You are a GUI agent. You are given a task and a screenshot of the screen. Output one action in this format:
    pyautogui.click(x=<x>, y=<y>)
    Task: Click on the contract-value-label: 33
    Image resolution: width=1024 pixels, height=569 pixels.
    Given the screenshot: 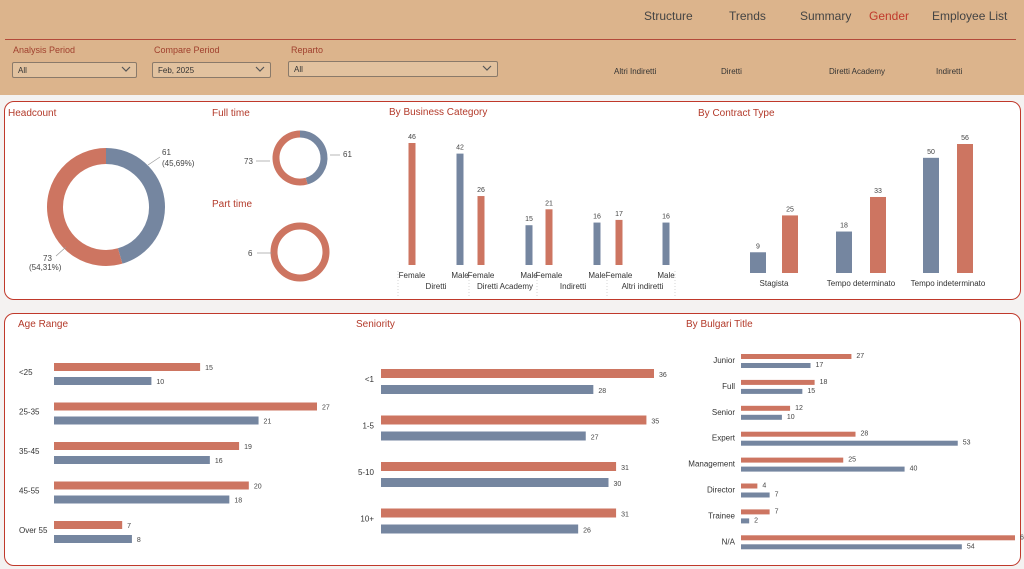 What is the action you would take?
    pyautogui.click(x=878, y=191)
    